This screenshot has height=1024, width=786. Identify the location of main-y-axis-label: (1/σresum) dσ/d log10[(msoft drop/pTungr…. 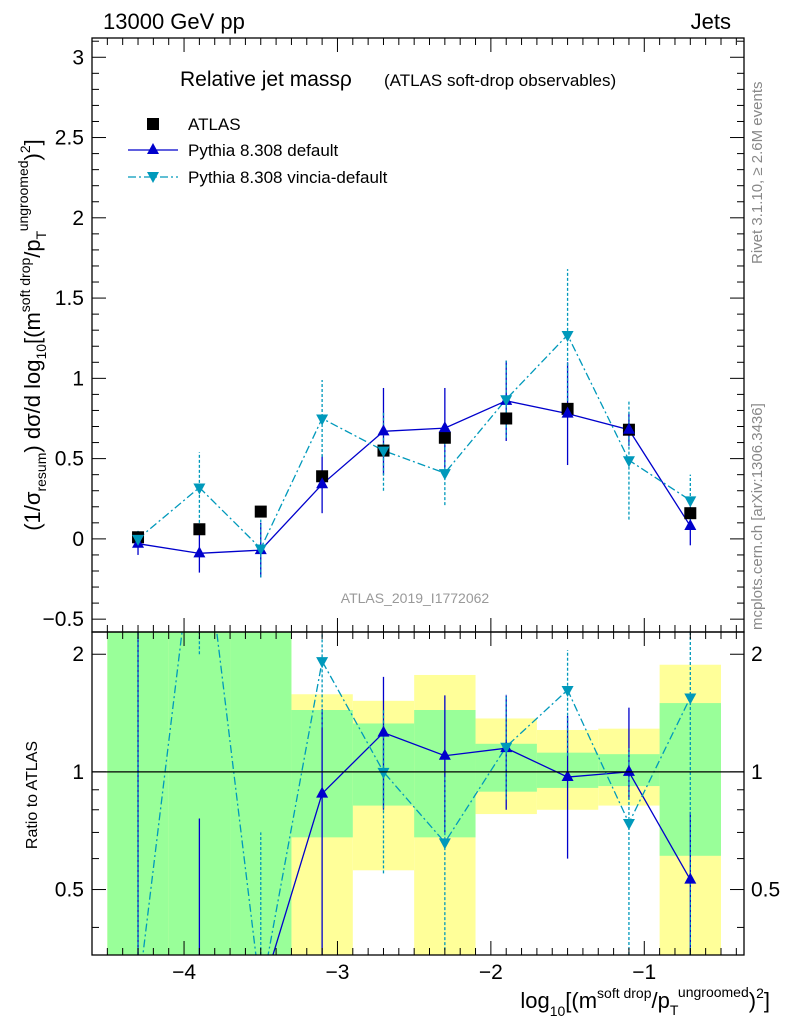
(32, 335).